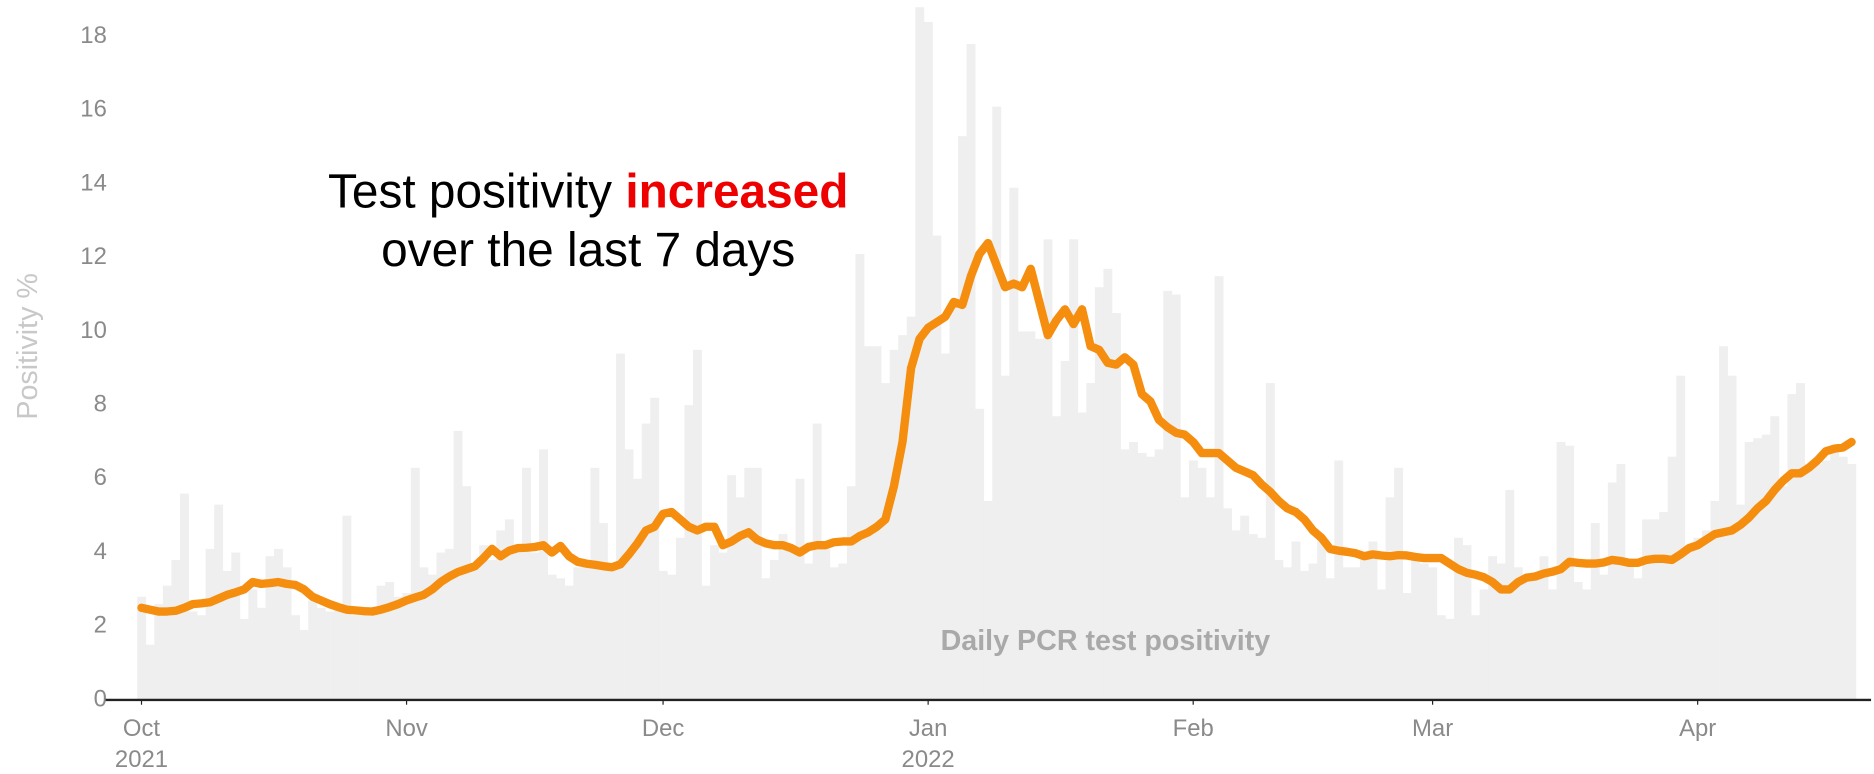  I want to click on annotation: Test positivity increased, so click(588, 191).